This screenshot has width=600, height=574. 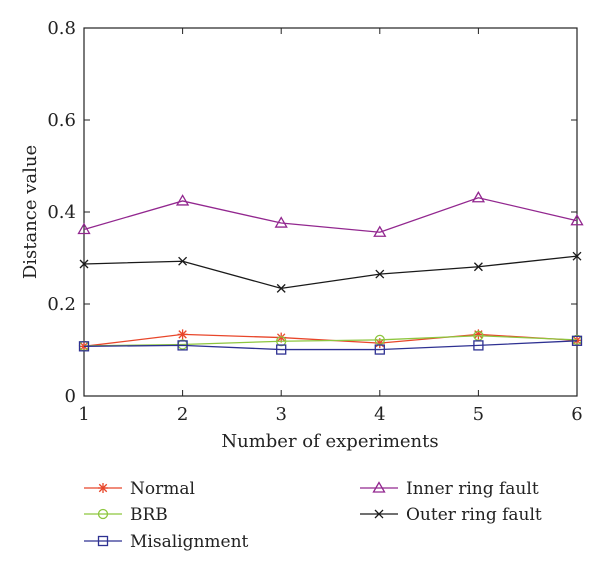 What do you see at coordinates (330, 345) in the screenshot?
I see `series-line-misalignment` at bounding box center [330, 345].